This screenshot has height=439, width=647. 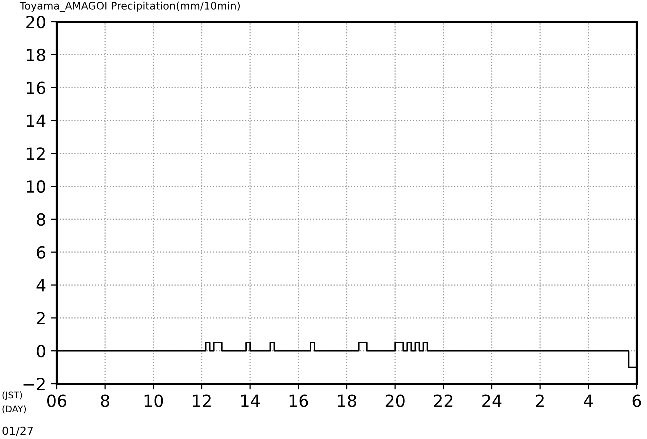 I want to click on y-tick-label: 2, so click(x=41, y=318).